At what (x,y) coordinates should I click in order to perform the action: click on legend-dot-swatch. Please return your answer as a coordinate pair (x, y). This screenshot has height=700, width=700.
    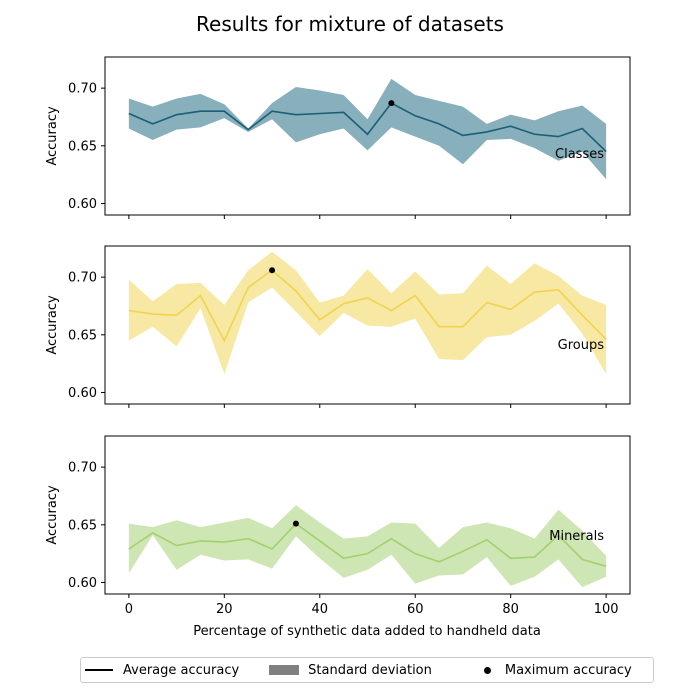
    Looking at the image, I should click on (487, 670).